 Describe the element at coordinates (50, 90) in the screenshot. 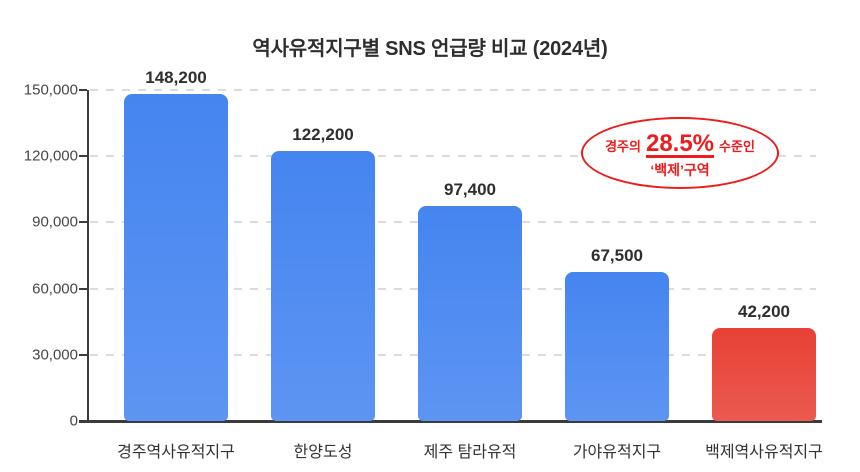

I see `y-tick-label: 150,000` at that location.